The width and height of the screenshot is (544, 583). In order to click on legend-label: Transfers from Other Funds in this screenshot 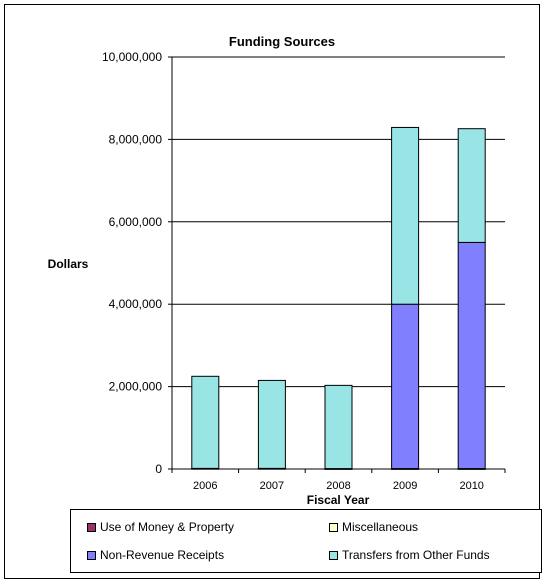, I will do `click(416, 555)`.